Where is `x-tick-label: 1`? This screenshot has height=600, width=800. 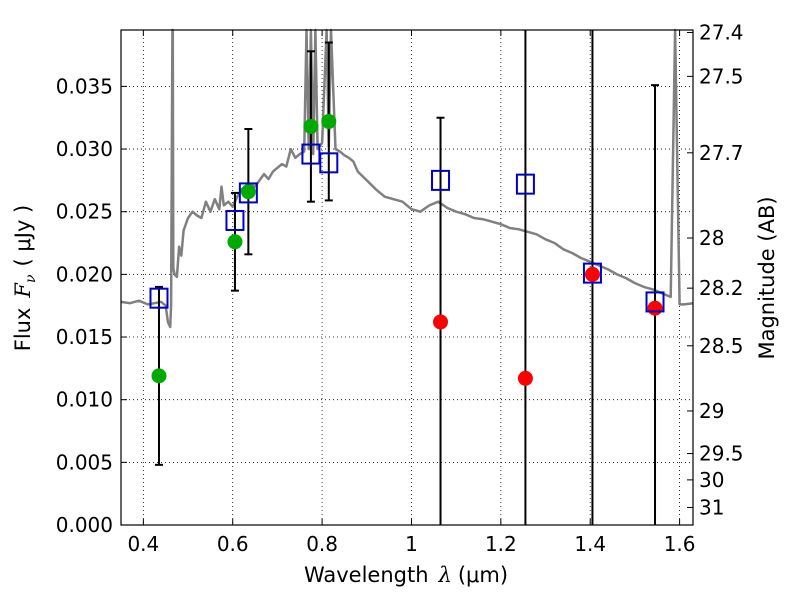
x-tick-label: 1 is located at coordinates (411, 544).